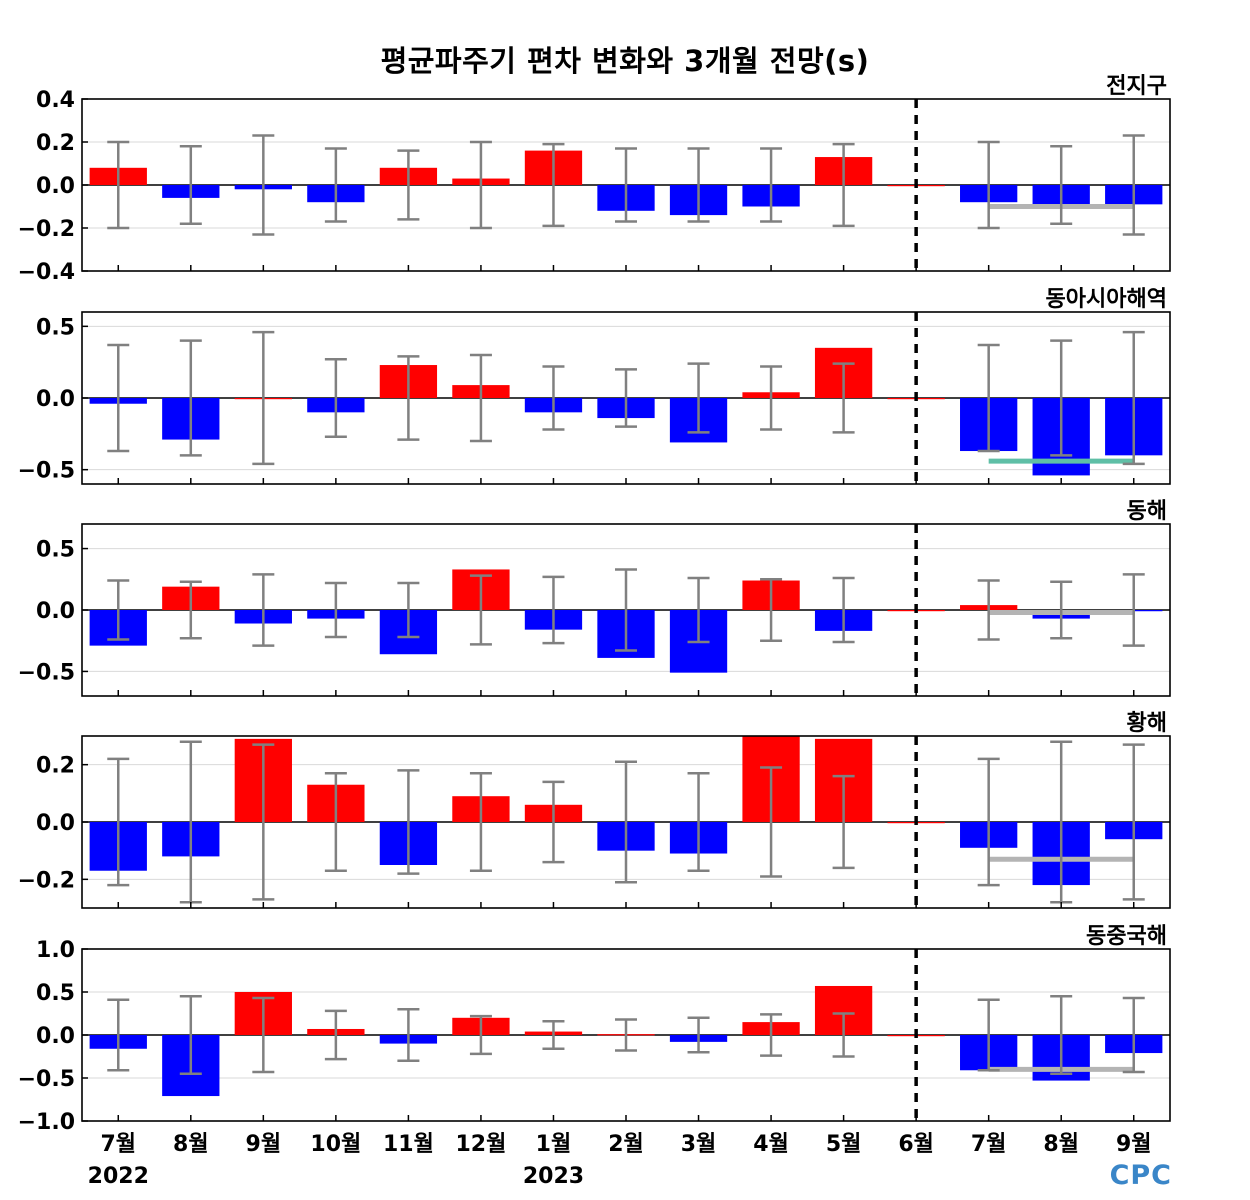  Describe the element at coordinates (916, 1144) in the screenshot. I see `x-tick-label: 6월` at that location.